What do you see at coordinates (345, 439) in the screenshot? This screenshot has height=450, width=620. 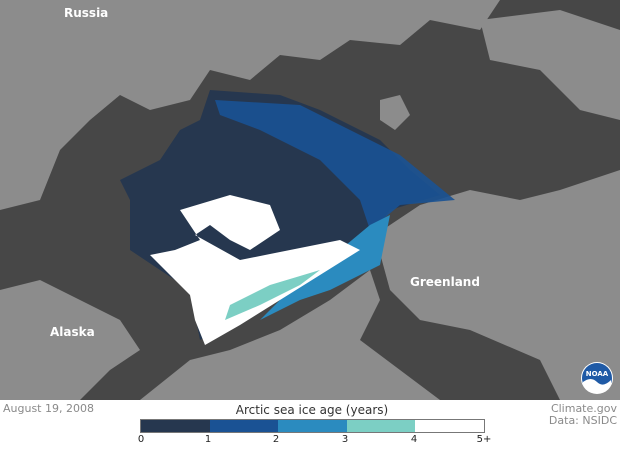 I see `legend-tick: 3` at bounding box center [345, 439].